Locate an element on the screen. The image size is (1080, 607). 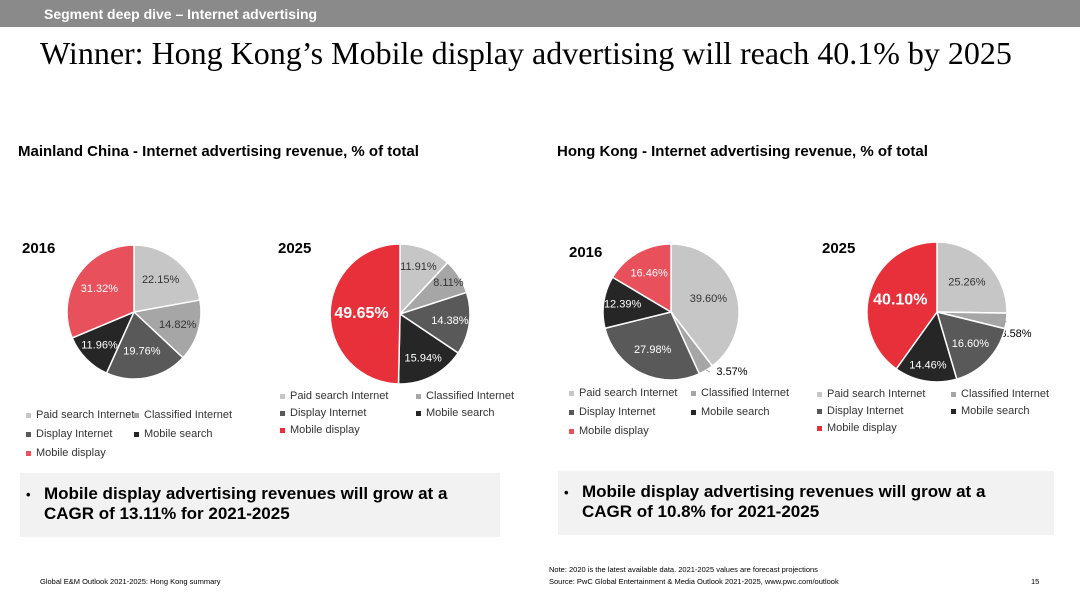
leader-line is located at coordinates (708, 371).